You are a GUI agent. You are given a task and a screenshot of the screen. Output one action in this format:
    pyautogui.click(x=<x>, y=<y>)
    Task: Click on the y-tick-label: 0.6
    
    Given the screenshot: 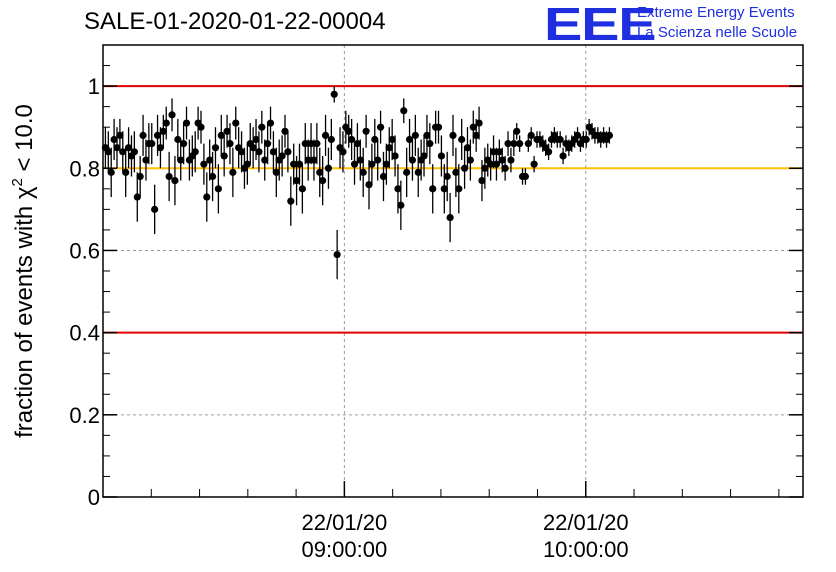 What is the action you would take?
    pyautogui.click(x=84, y=250)
    